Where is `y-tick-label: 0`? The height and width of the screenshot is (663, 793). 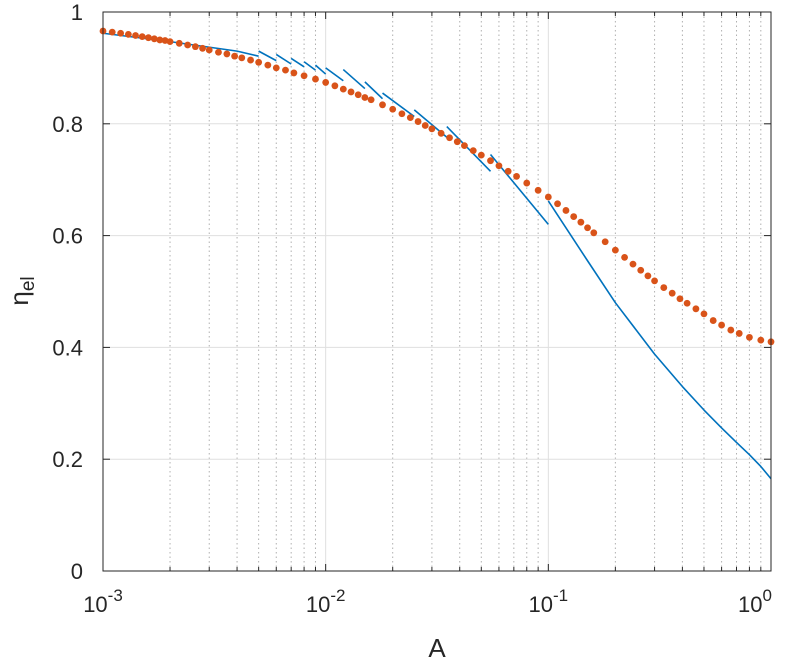
y-tick-label: 0 is located at coordinates (77, 571).